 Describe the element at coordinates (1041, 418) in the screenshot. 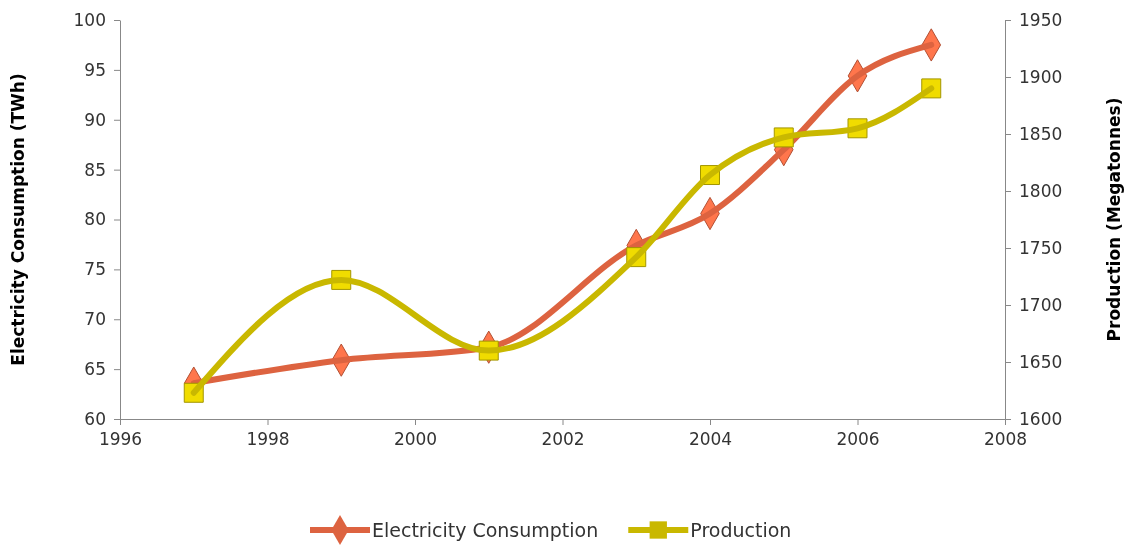

I see `y2-tick-label: 1600` at that location.